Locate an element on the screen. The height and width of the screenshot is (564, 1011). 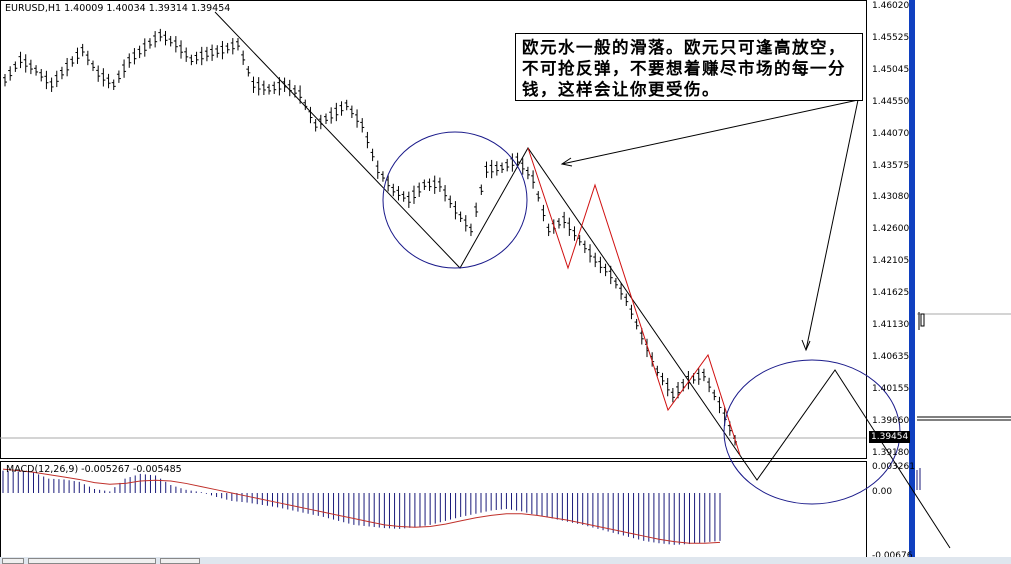
macd-panel-border is located at coordinates (433, 509).